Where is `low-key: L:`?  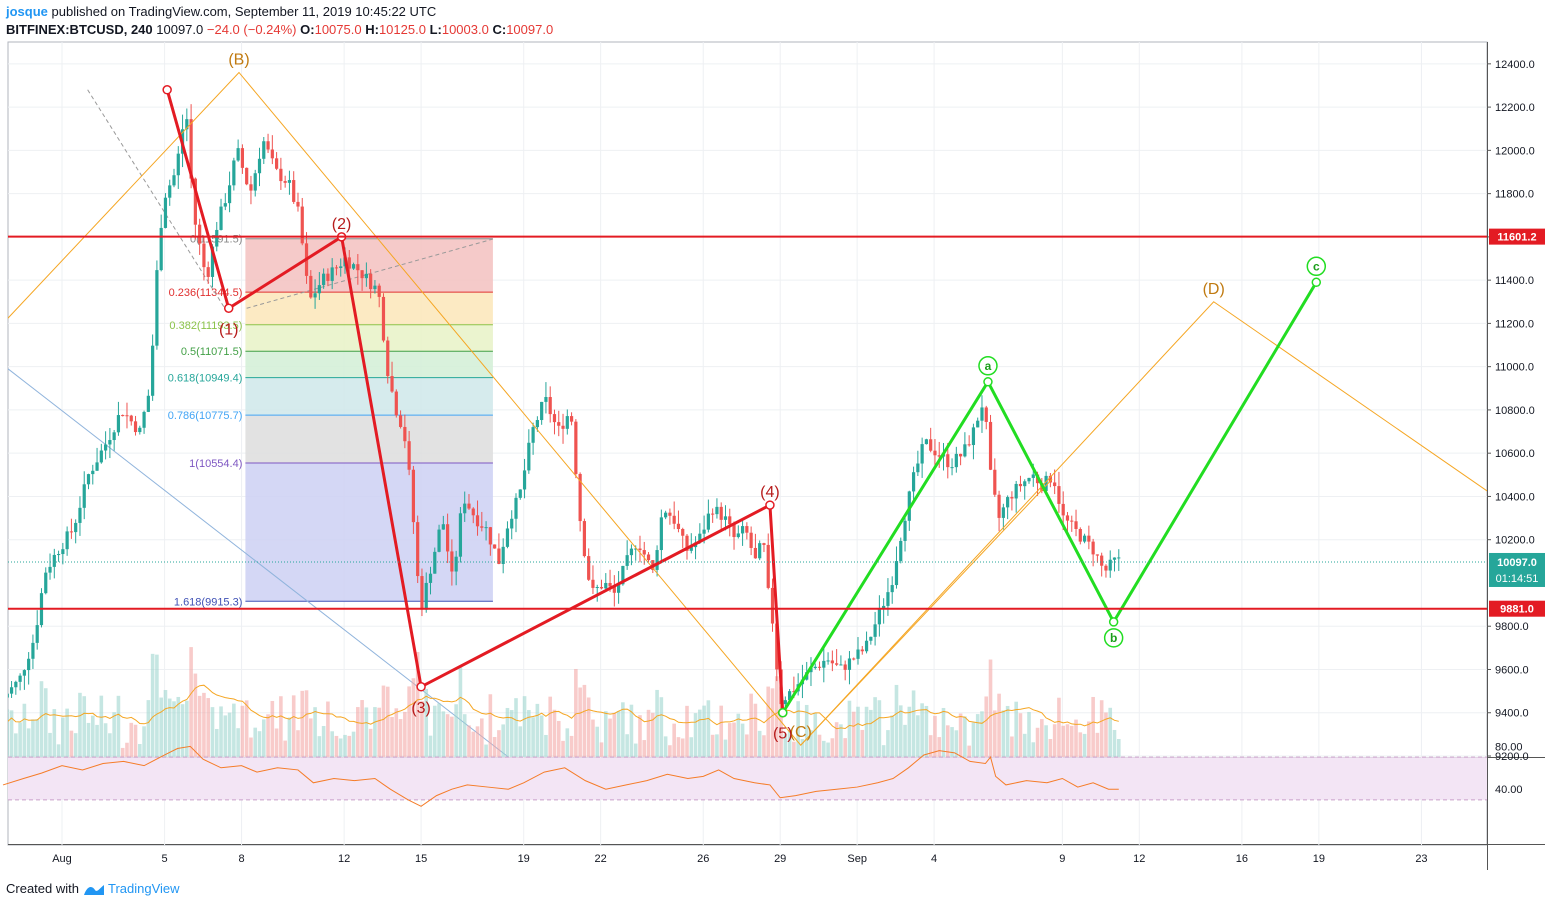 low-key: L: is located at coordinates (435, 29).